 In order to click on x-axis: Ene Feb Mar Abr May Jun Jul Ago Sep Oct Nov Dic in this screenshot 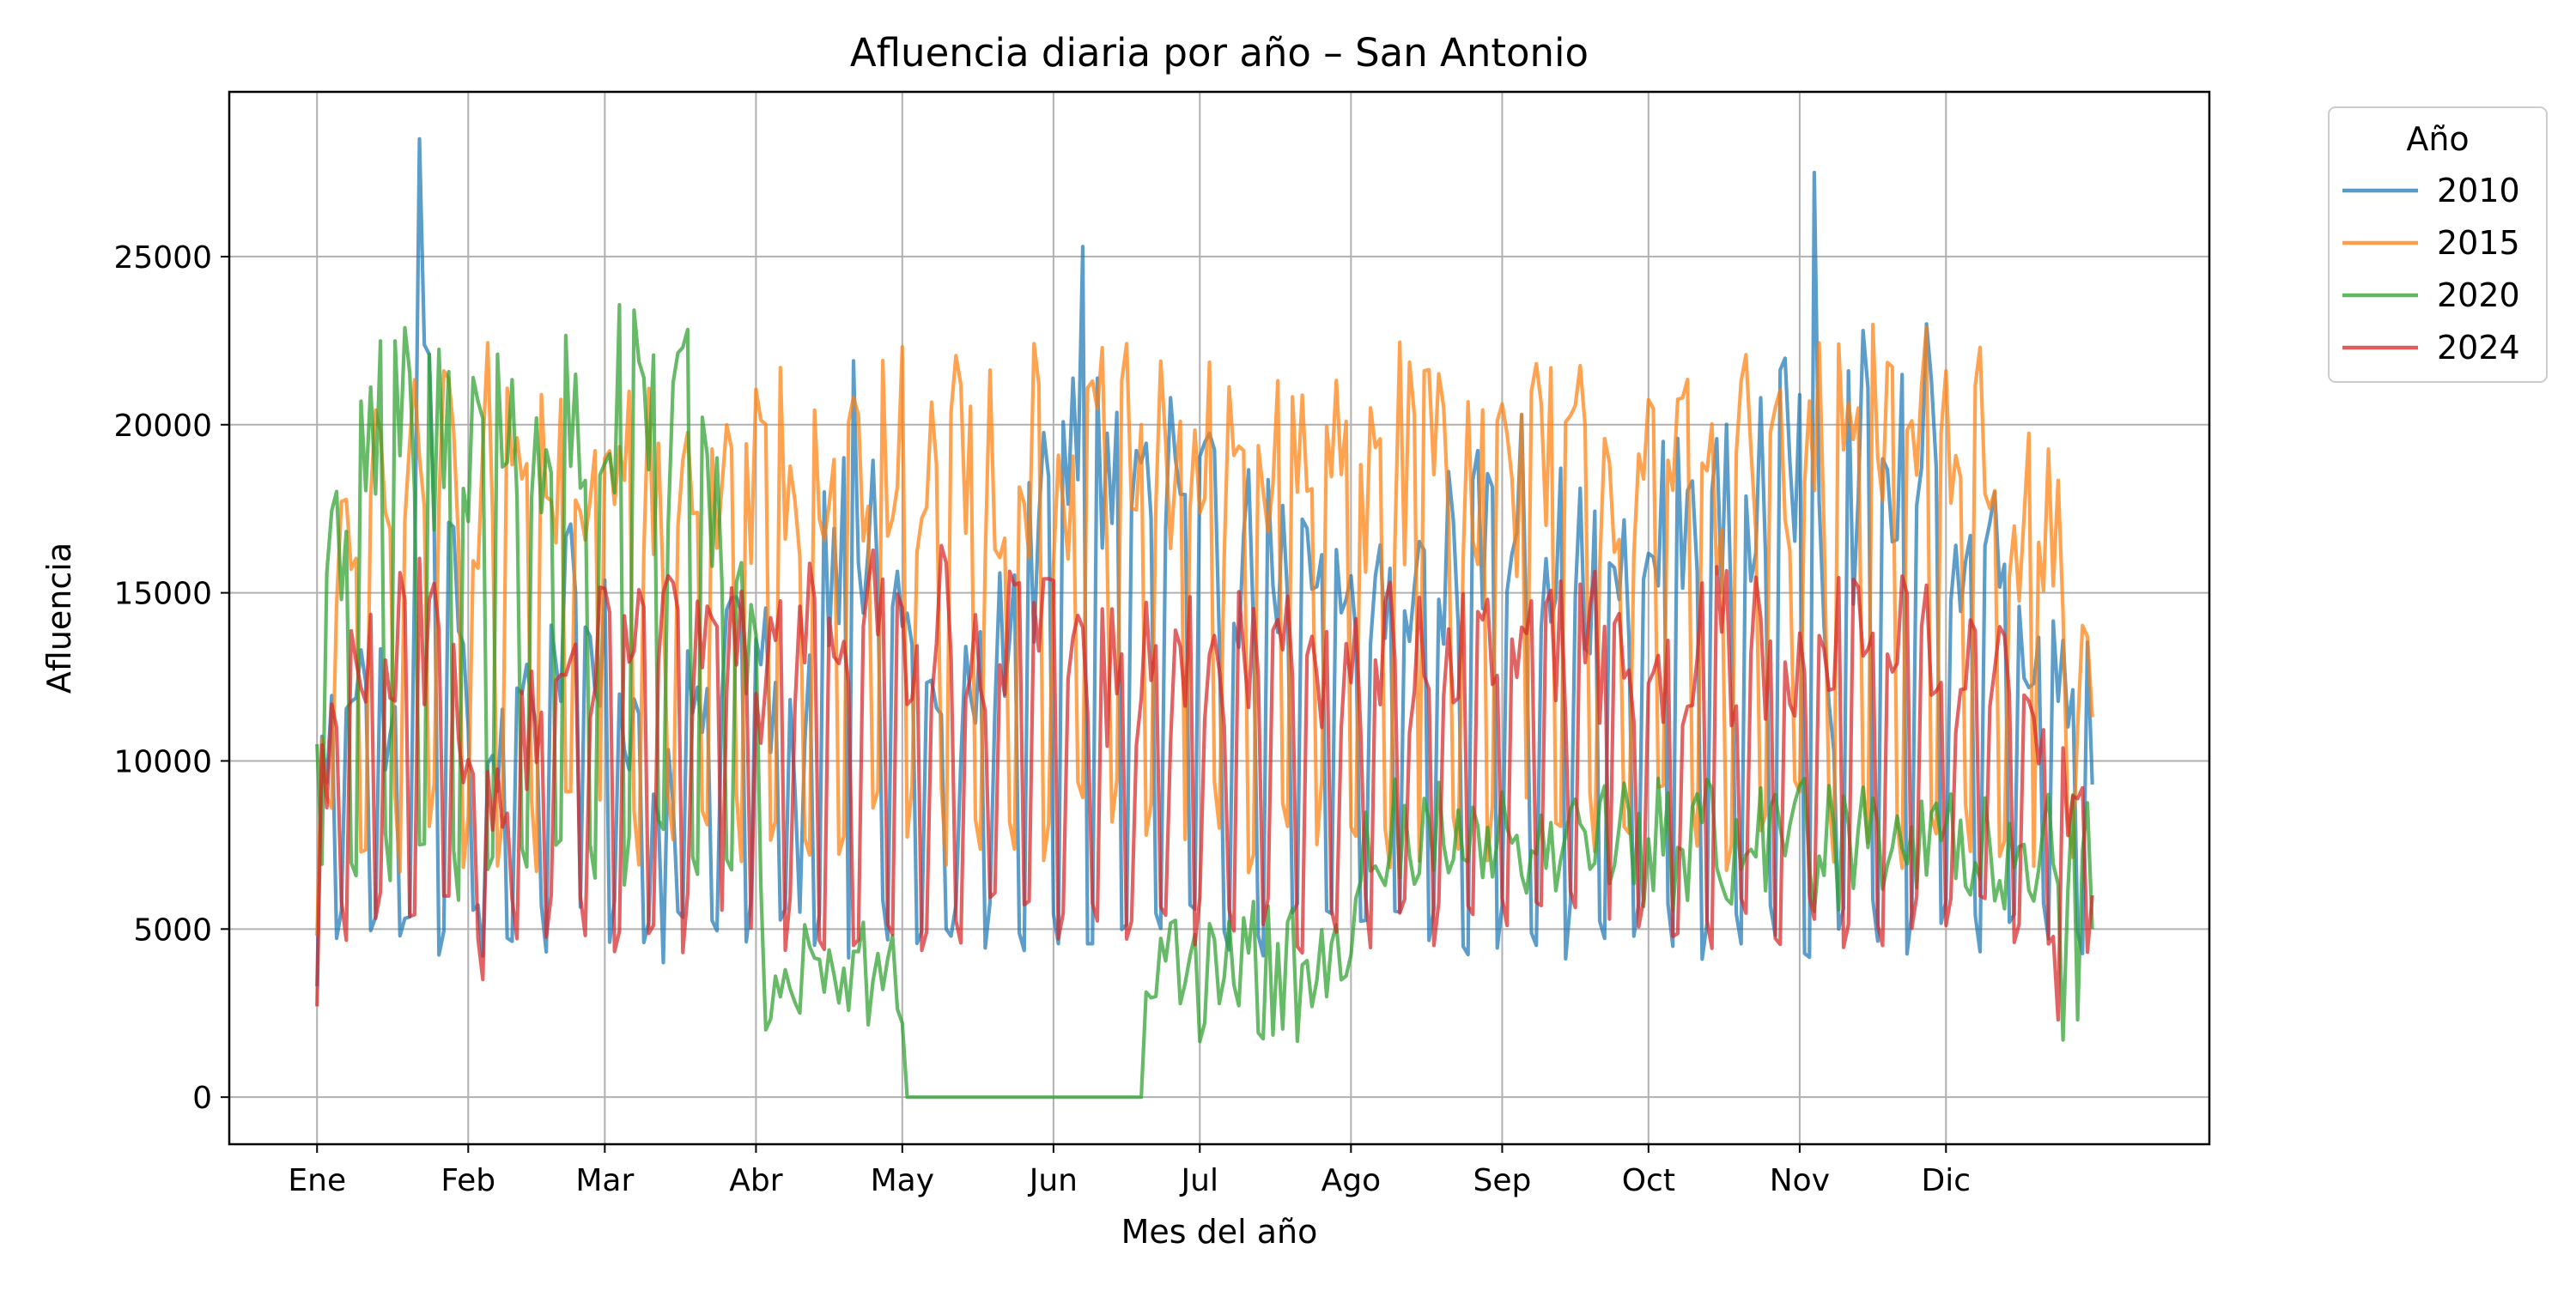, I will do `click(1129, 1171)`.